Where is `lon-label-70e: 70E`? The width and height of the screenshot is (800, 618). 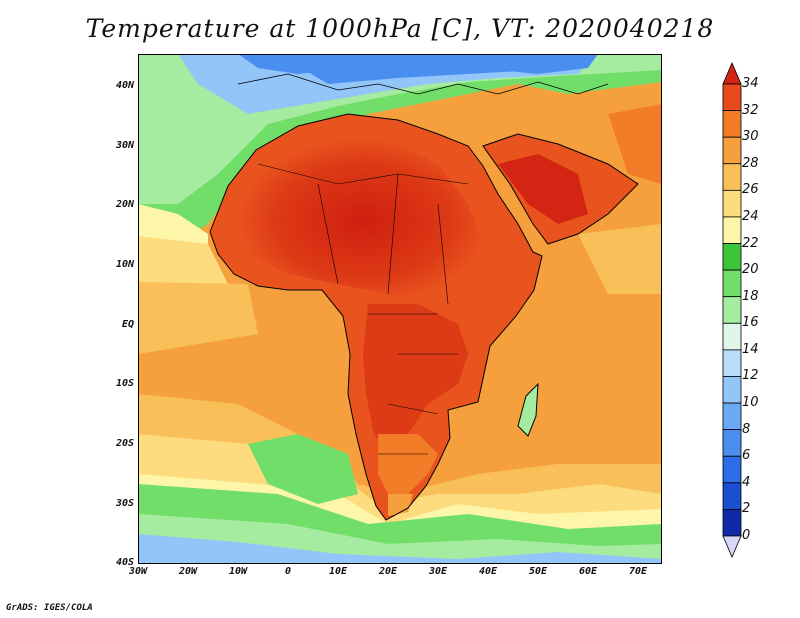 lon-label-70e: 70E is located at coordinates (638, 571).